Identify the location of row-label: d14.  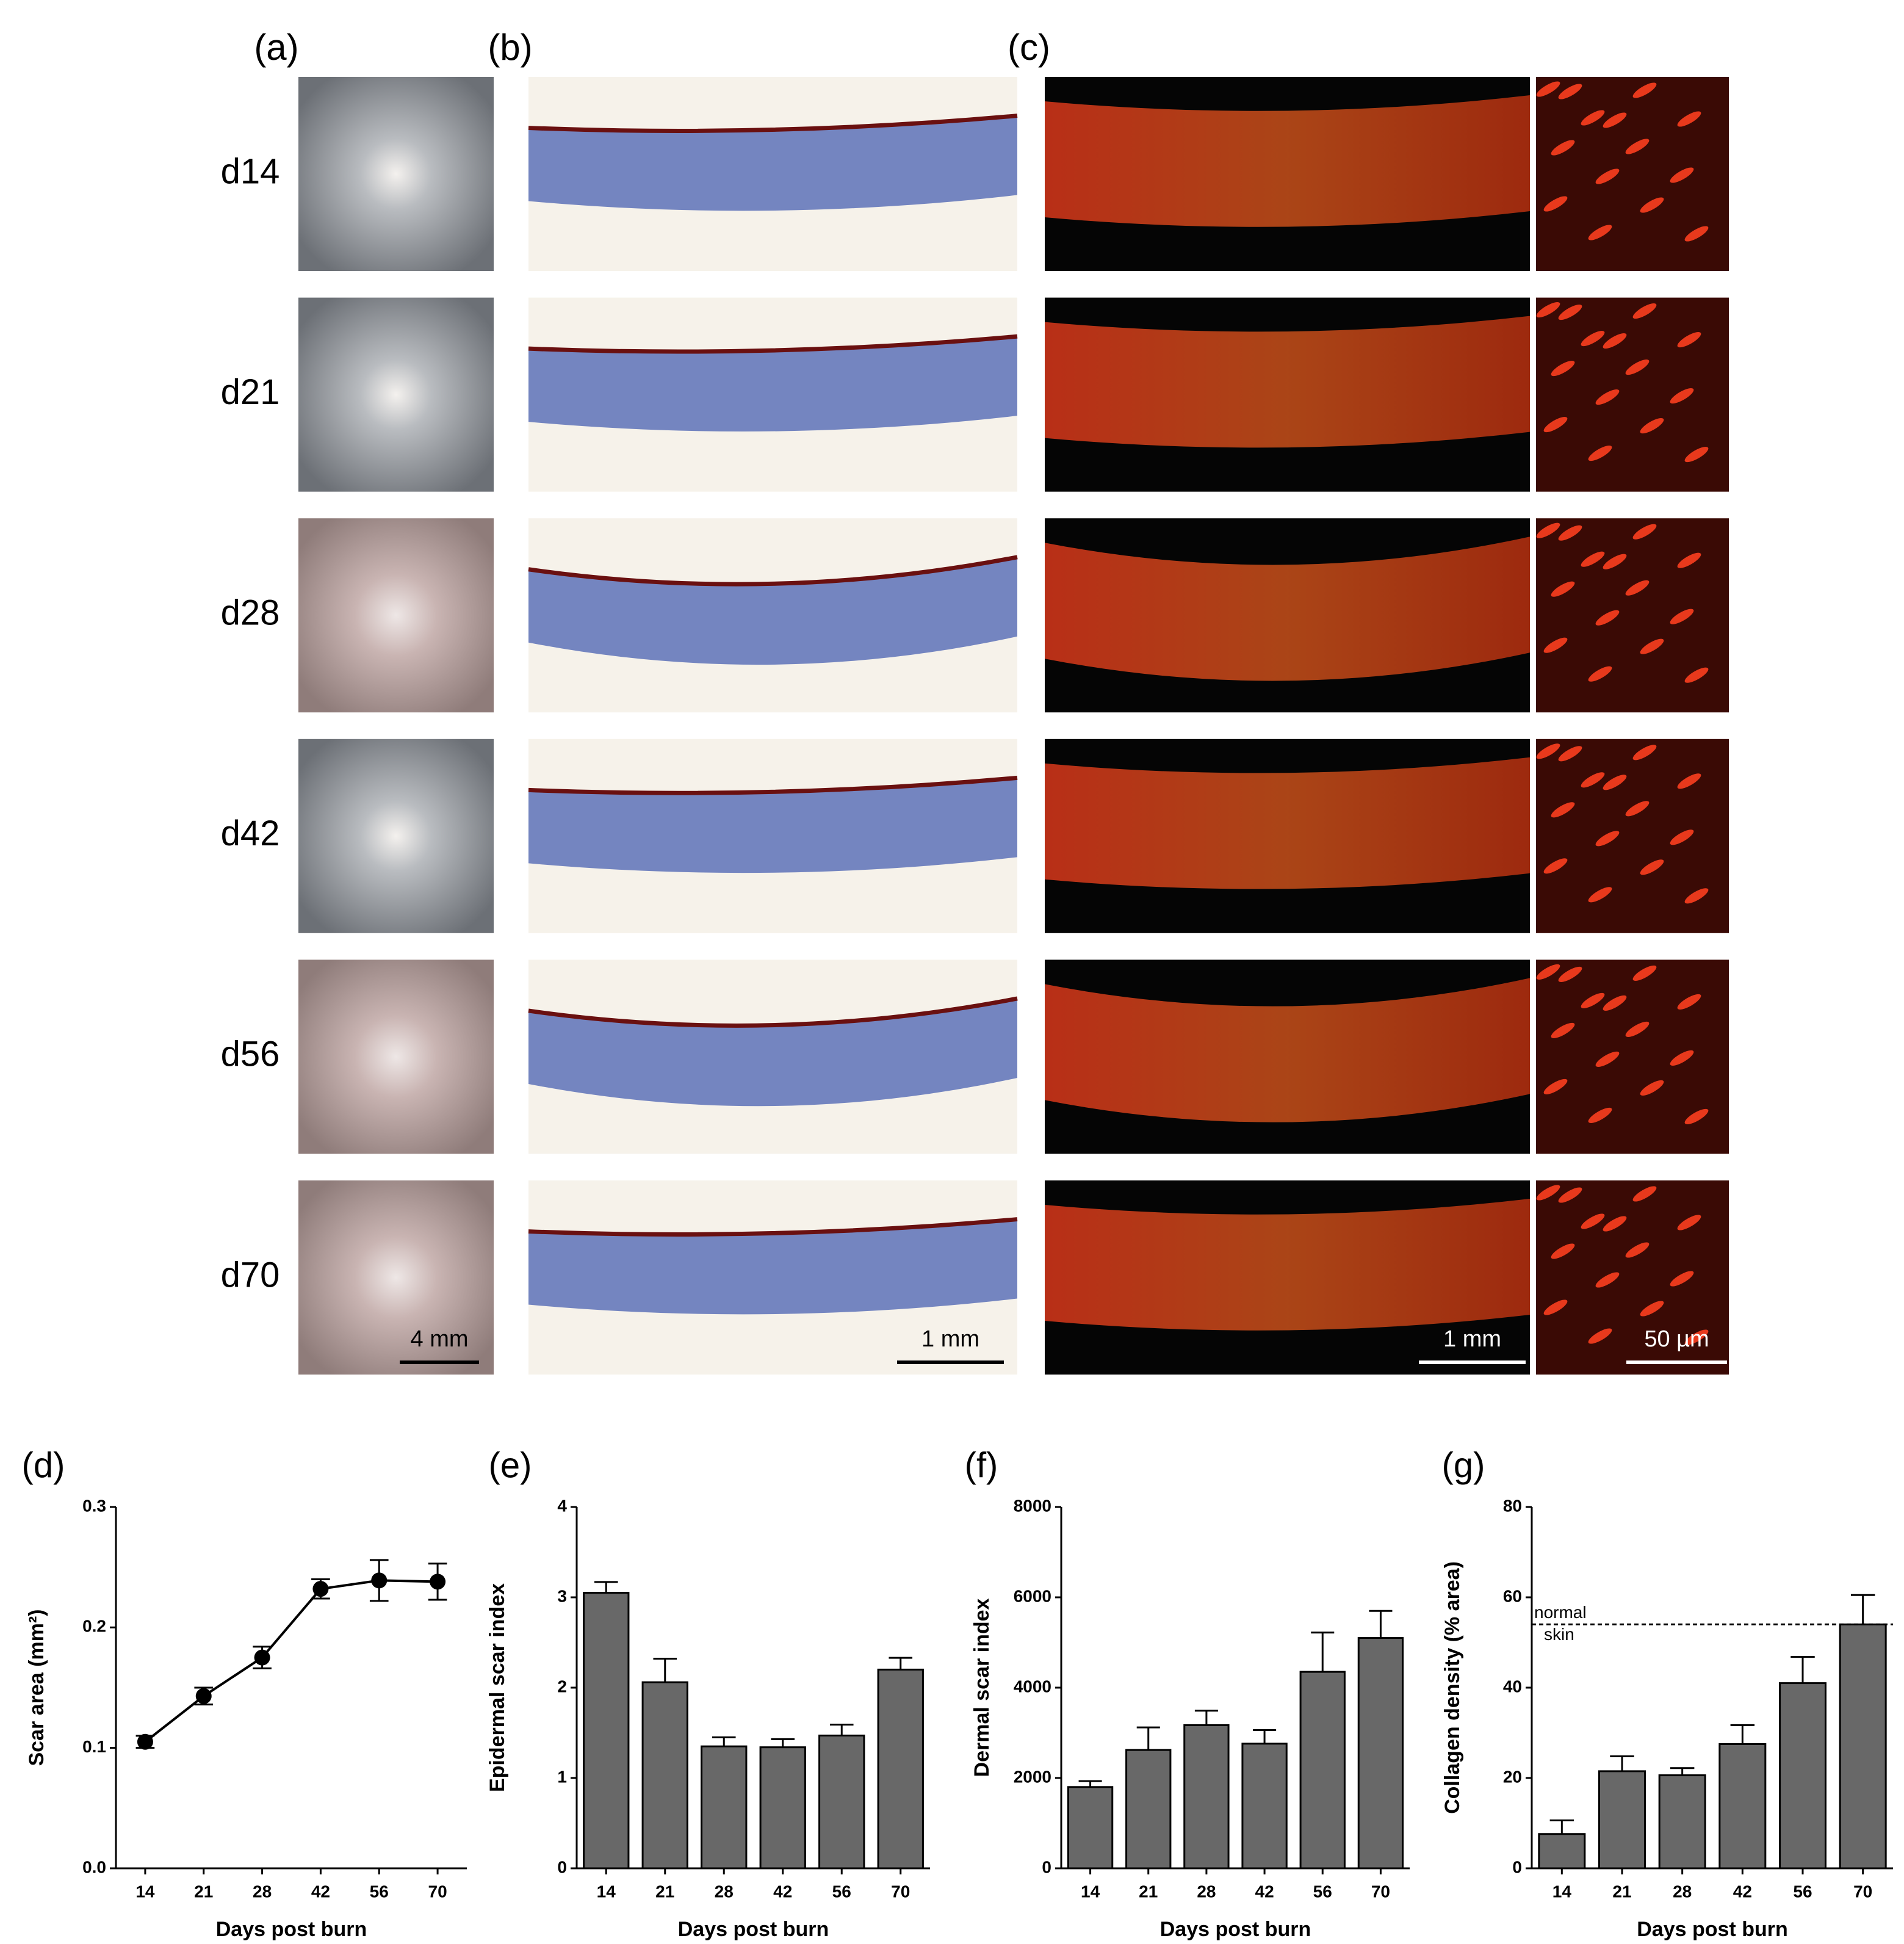
(251, 171).